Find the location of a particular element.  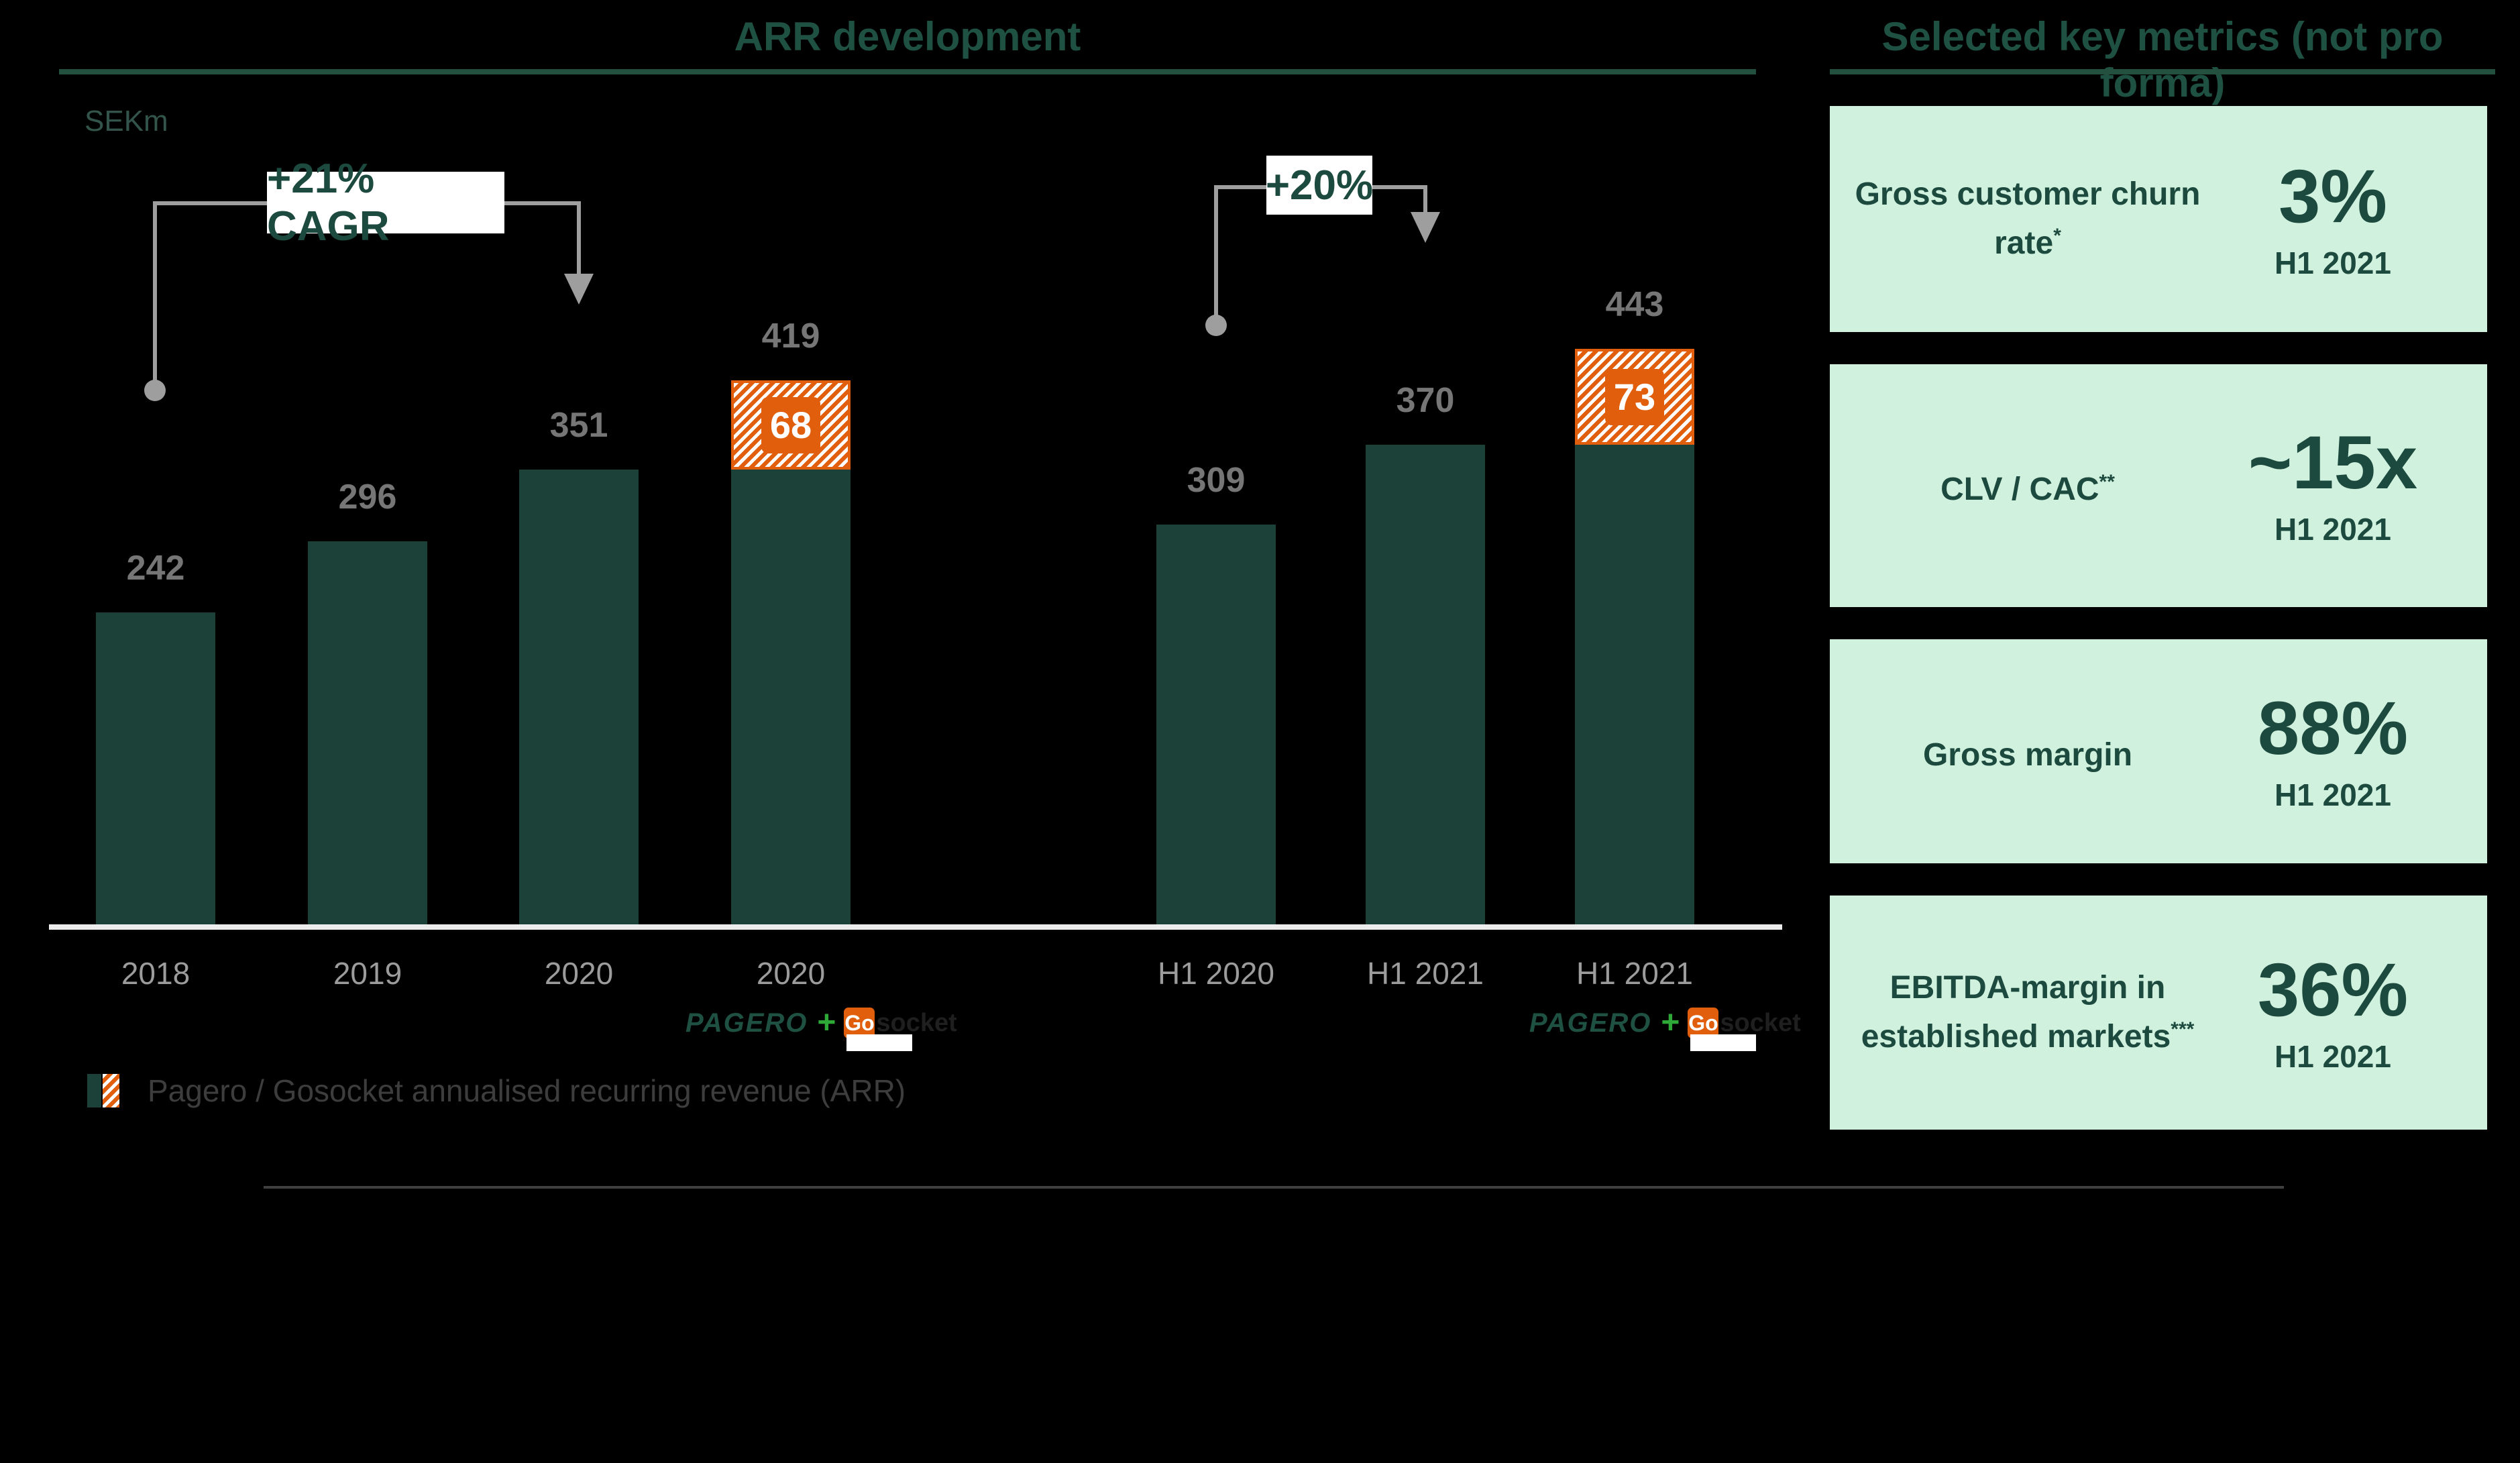

metric-card-clv-cac: CLV / CAC** ~15x H1 2021 is located at coordinates (2158, 485).